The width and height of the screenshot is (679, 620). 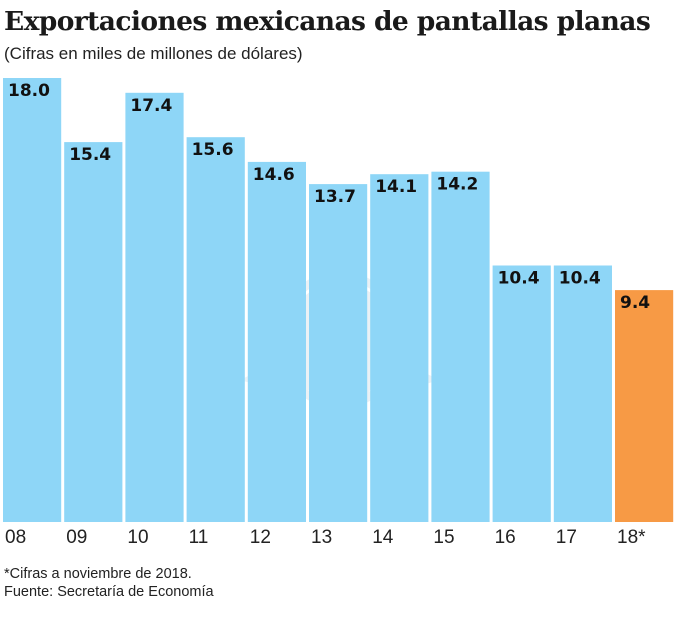 I want to click on x-tick-label: 09, so click(x=76, y=537).